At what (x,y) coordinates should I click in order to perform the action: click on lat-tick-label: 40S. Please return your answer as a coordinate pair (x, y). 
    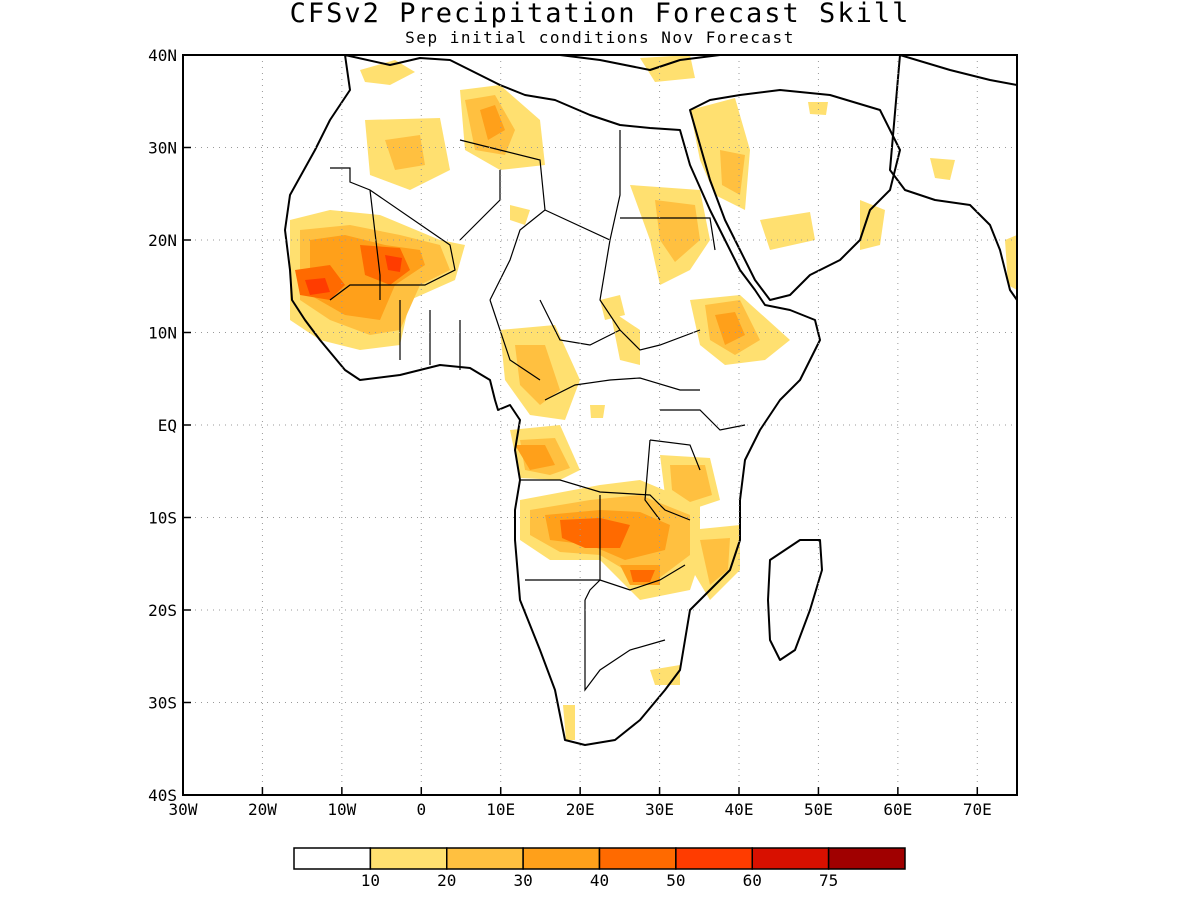
    Looking at the image, I should click on (162, 795).